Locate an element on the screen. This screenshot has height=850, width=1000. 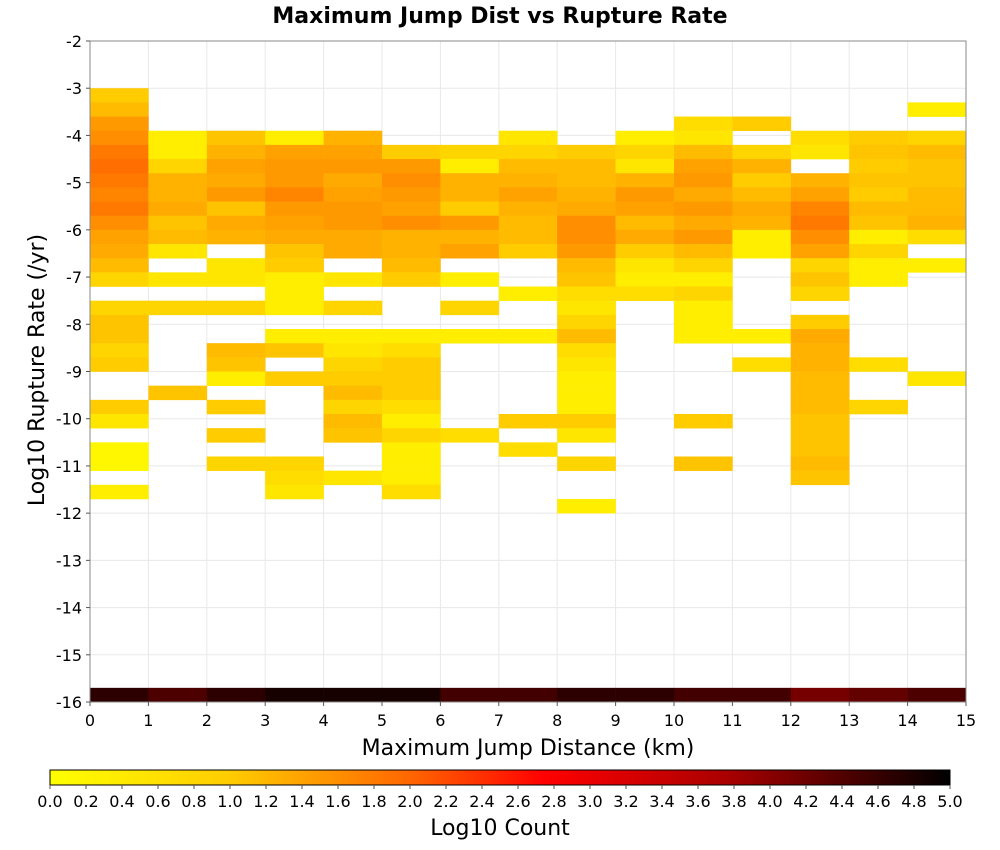
colorbar-tick-label: 0.8 is located at coordinates (193, 801).